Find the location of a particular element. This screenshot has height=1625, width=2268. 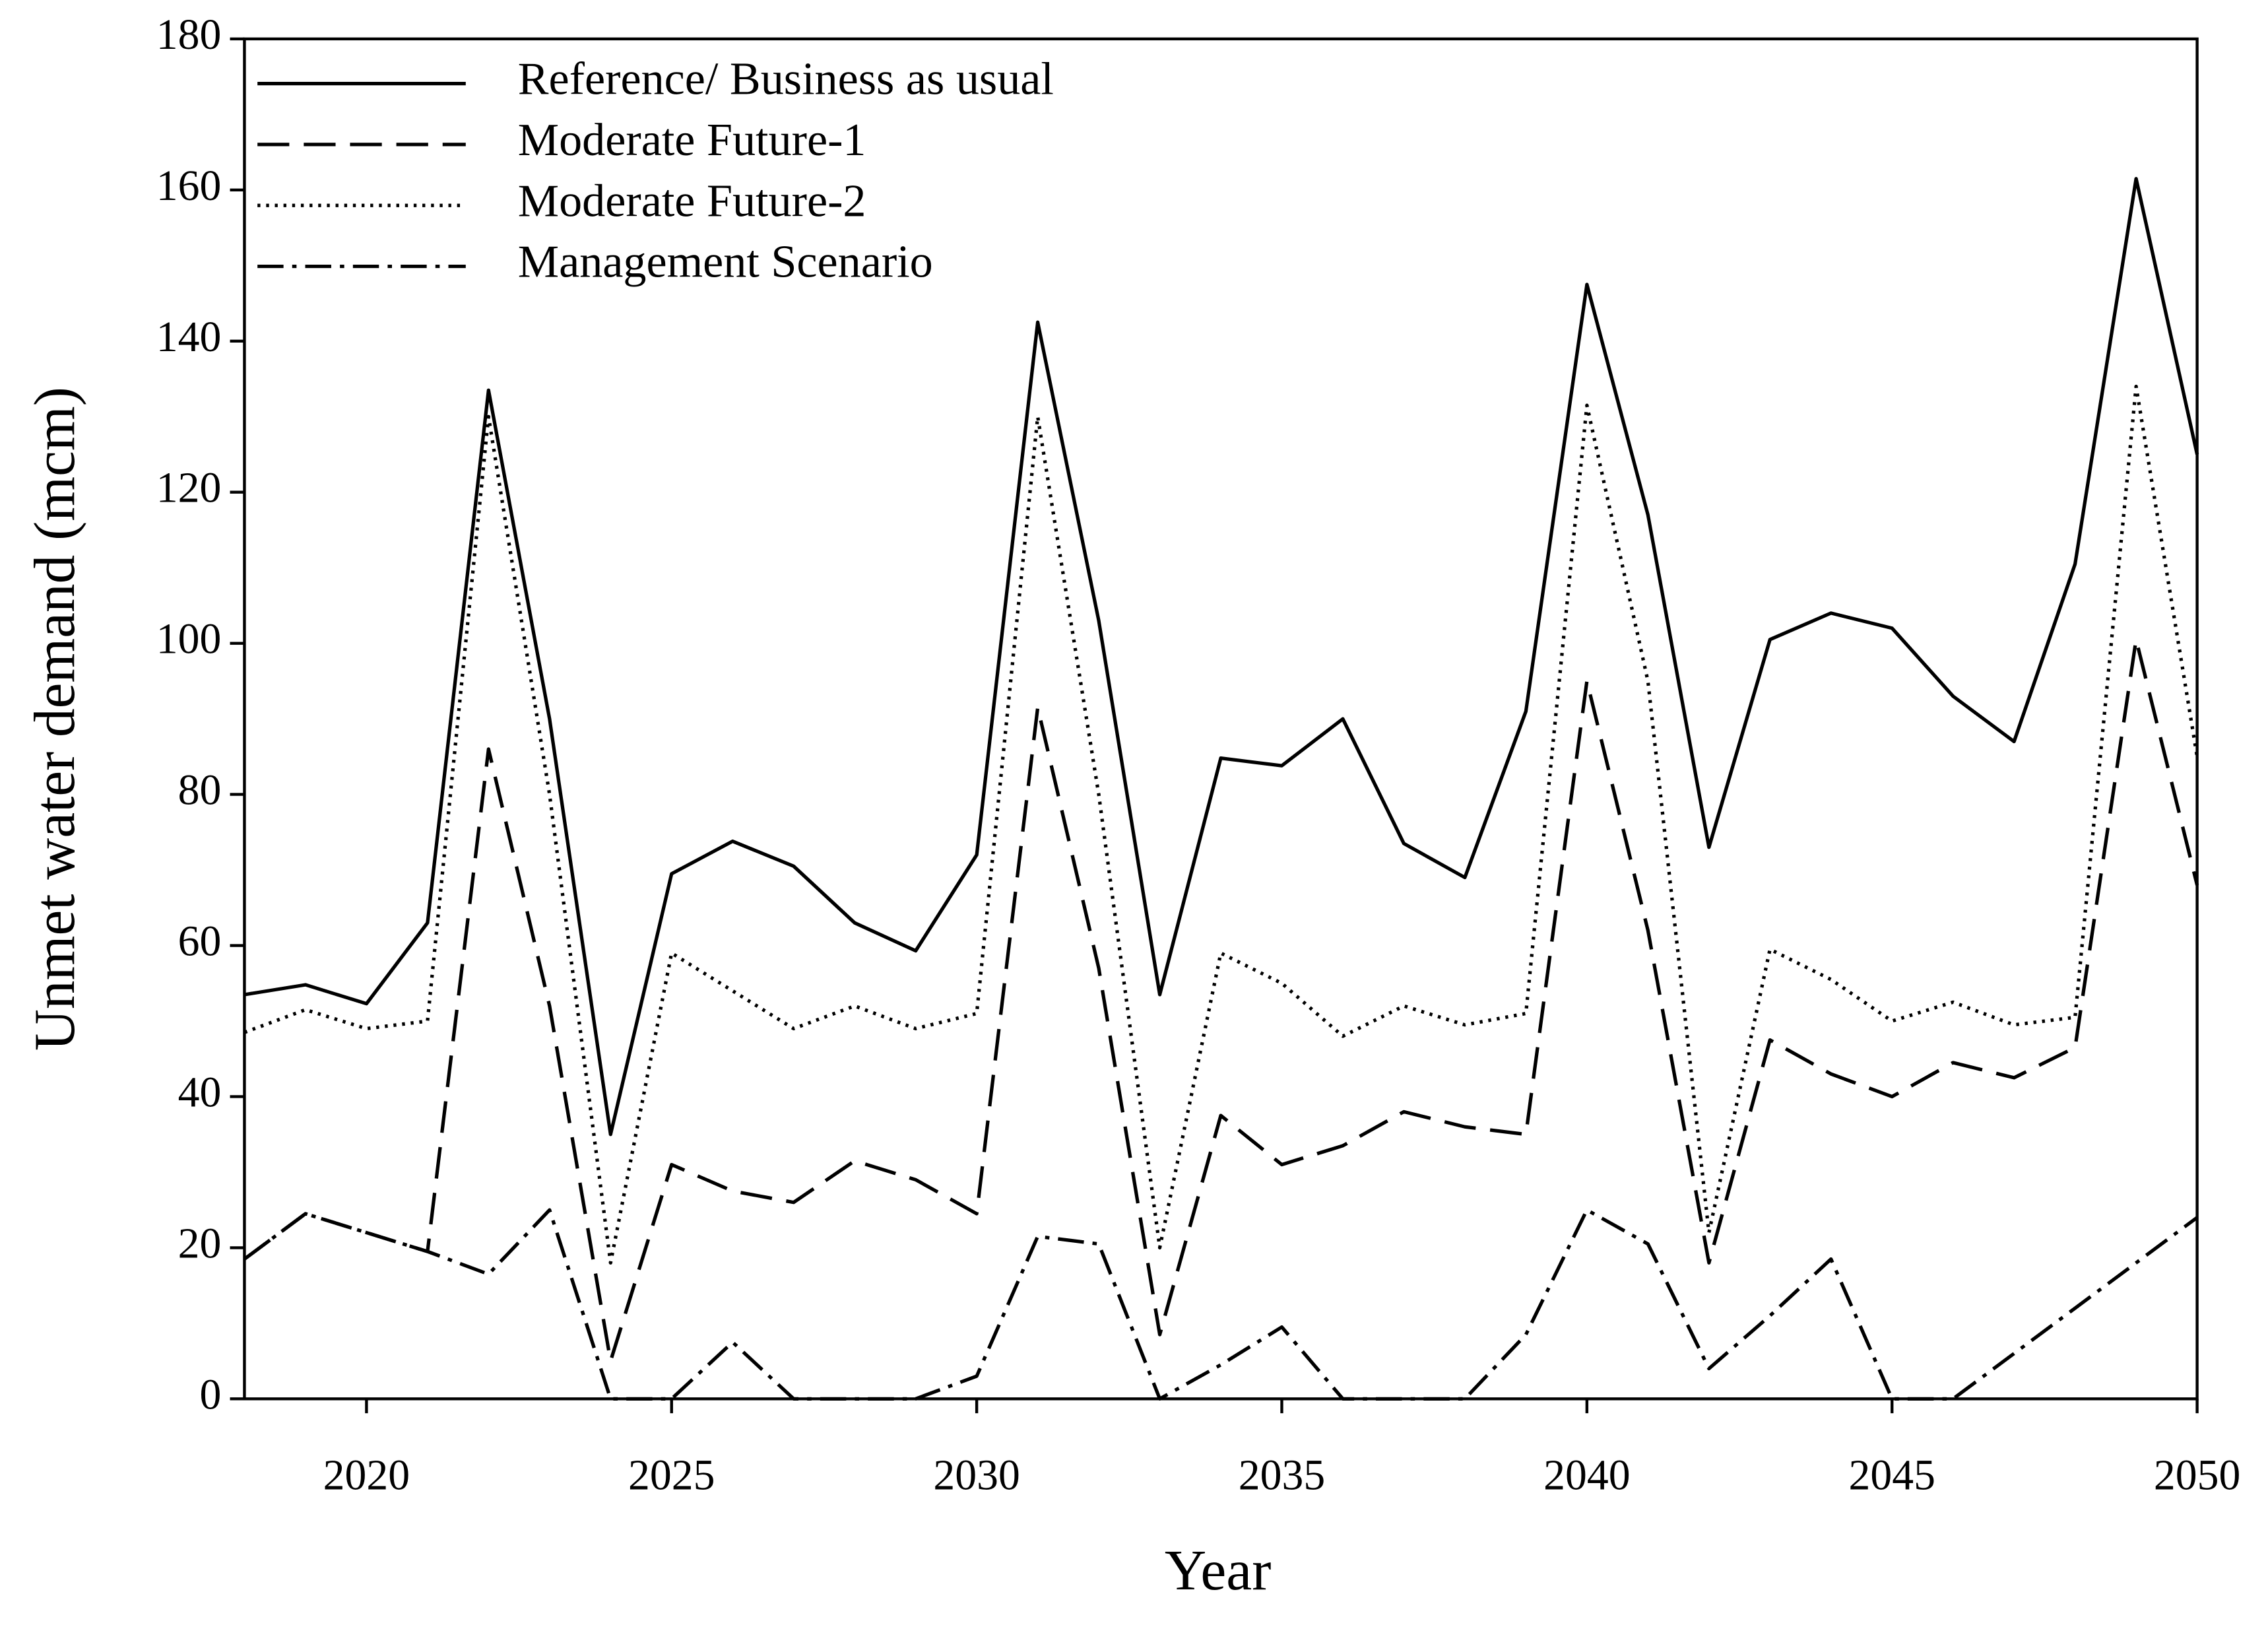

y-tick-label: 160 is located at coordinates (189, 186).